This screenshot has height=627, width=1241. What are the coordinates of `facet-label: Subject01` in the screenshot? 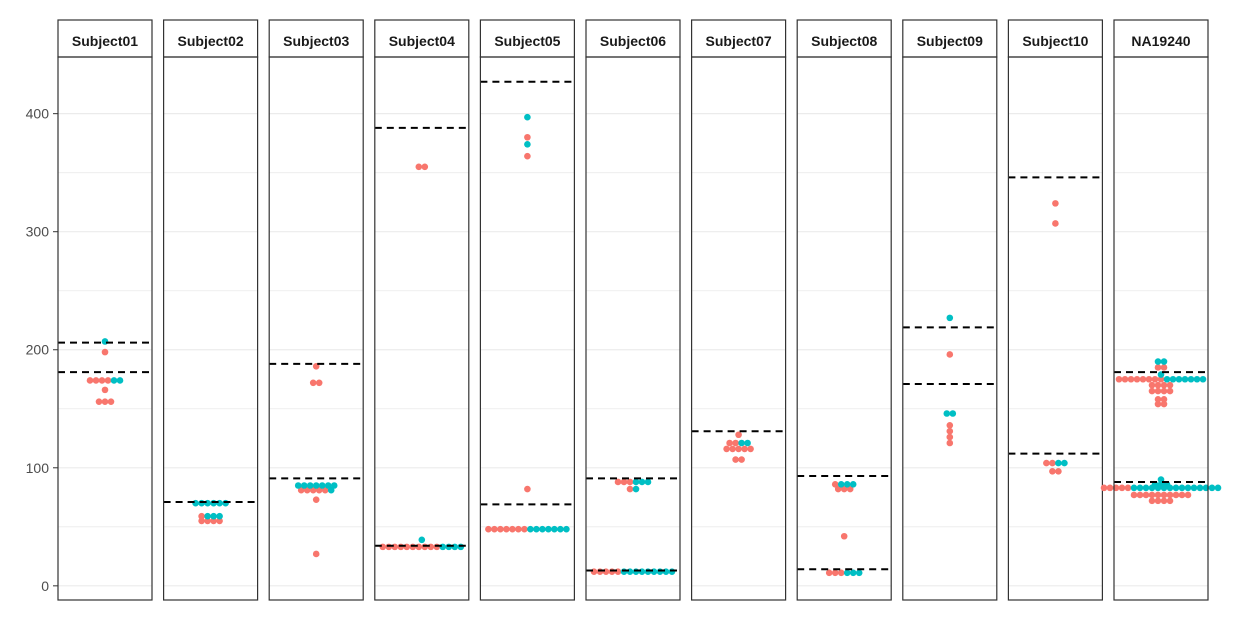 It's located at (105, 41).